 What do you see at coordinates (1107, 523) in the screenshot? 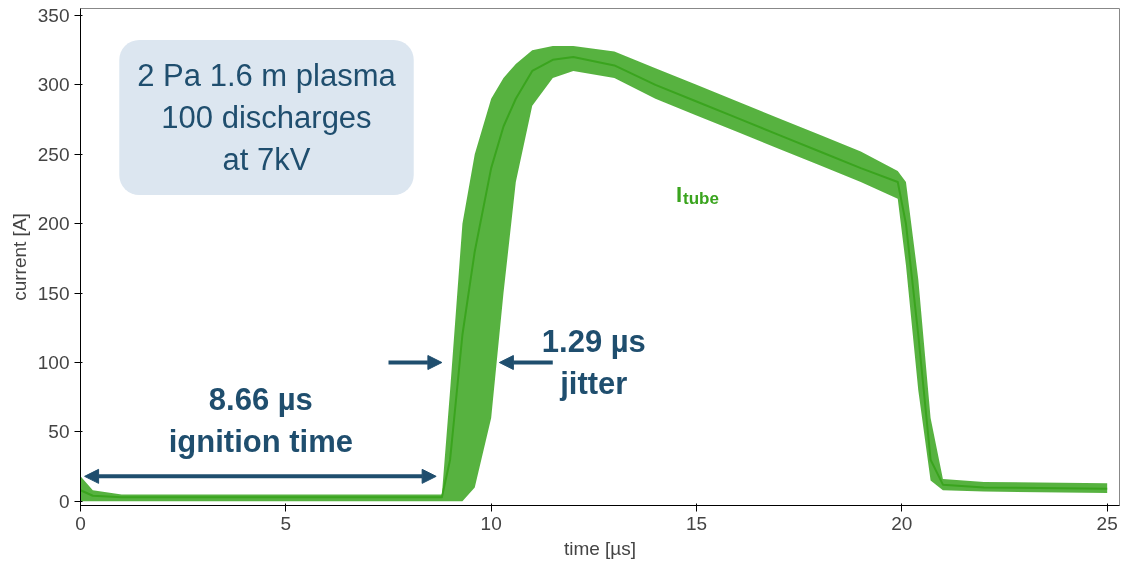
I see `x-tick-label: 25` at bounding box center [1107, 523].